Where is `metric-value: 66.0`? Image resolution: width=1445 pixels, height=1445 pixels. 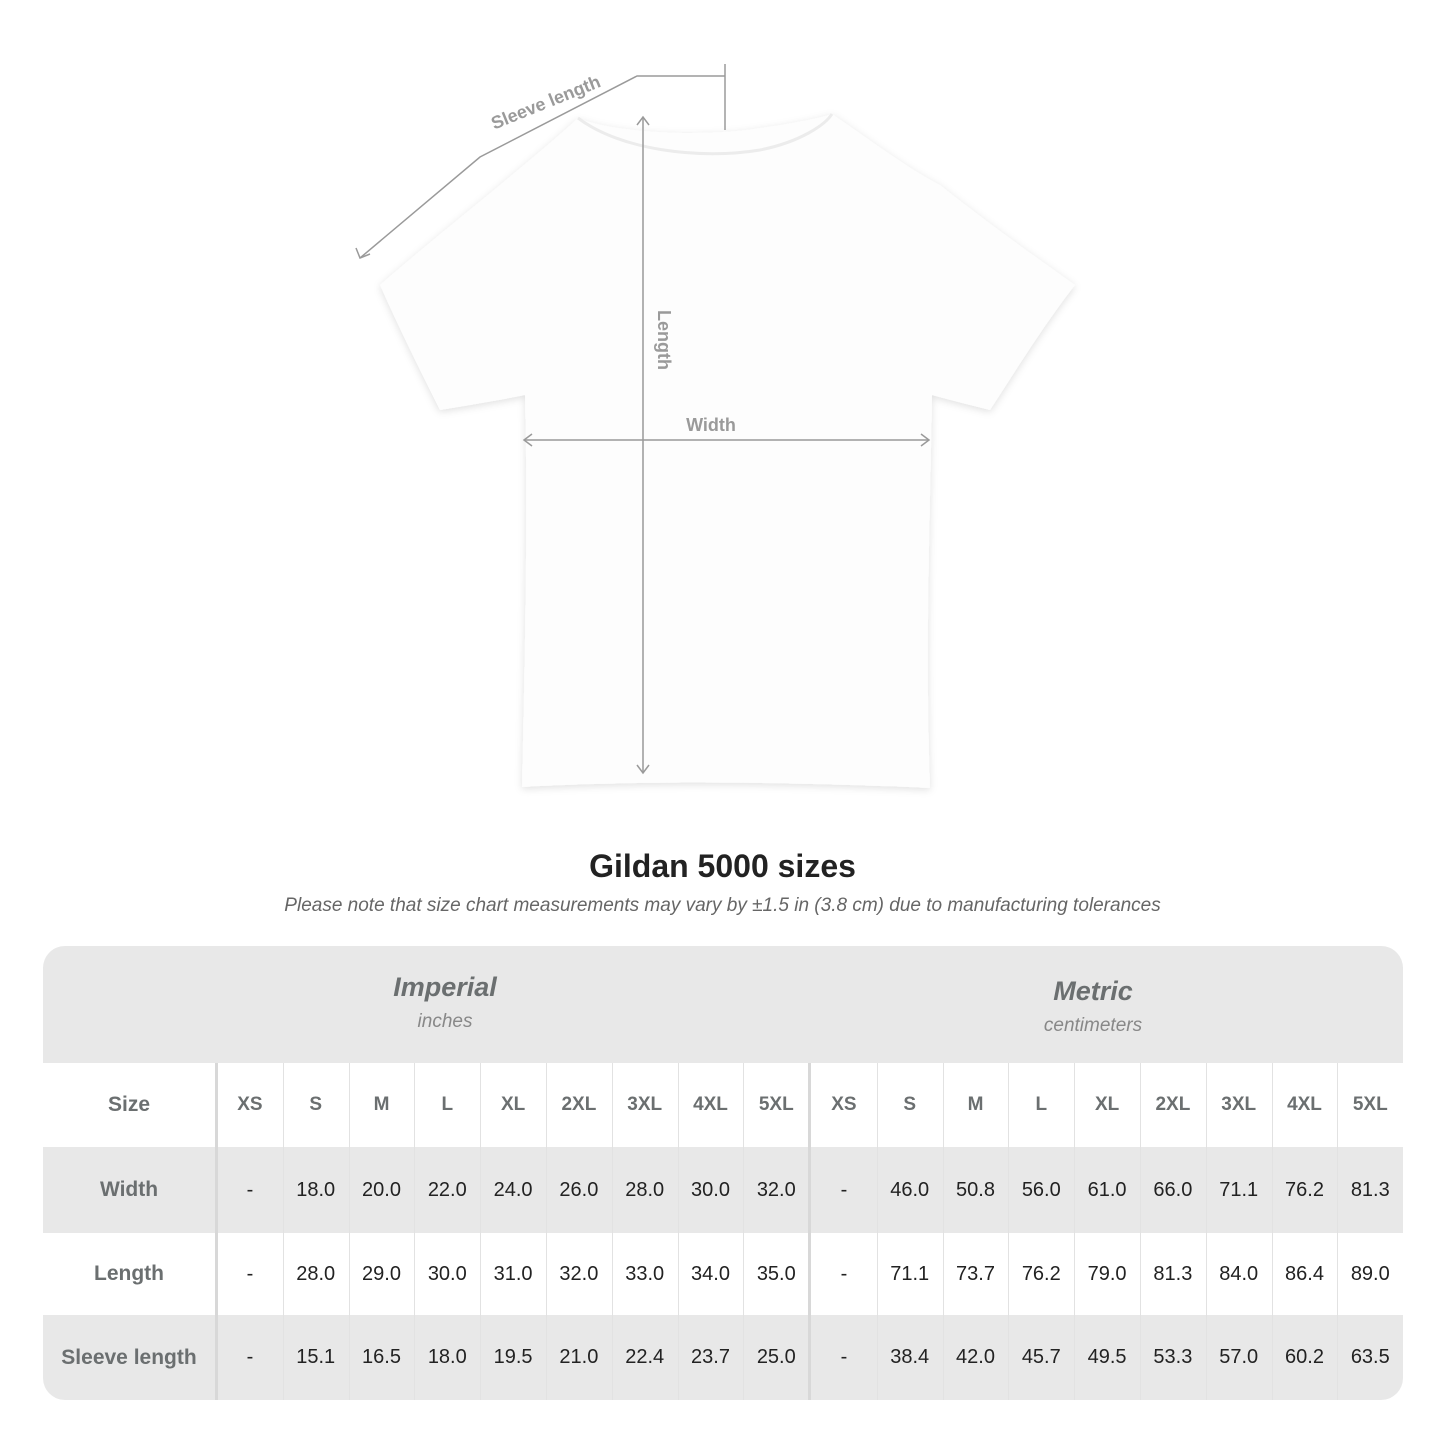 metric-value: 66.0 is located at coordinates (1173, 1189).